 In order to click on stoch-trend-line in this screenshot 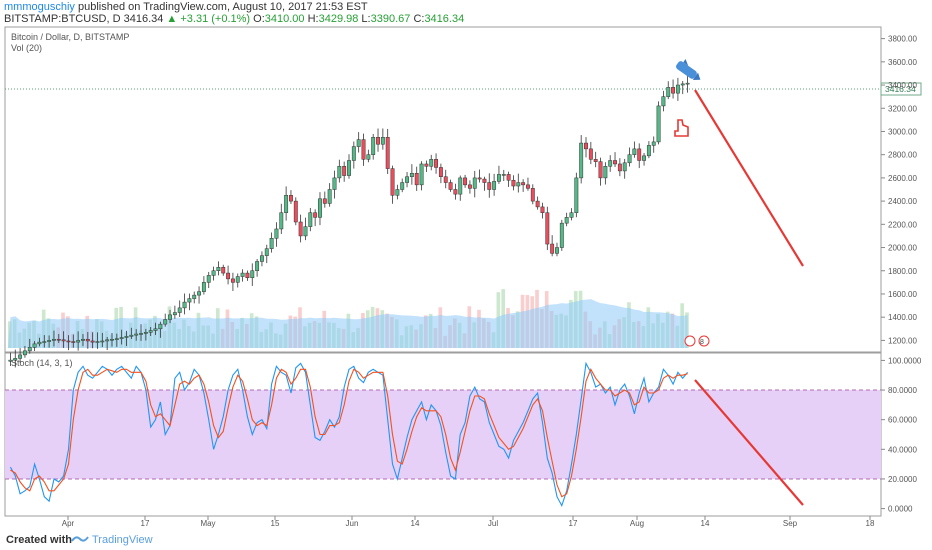, I will do `click(749, 442)`.